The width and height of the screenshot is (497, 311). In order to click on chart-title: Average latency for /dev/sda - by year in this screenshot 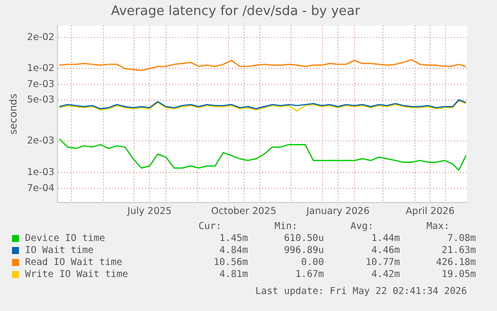, I will do `click(235, 12)`.